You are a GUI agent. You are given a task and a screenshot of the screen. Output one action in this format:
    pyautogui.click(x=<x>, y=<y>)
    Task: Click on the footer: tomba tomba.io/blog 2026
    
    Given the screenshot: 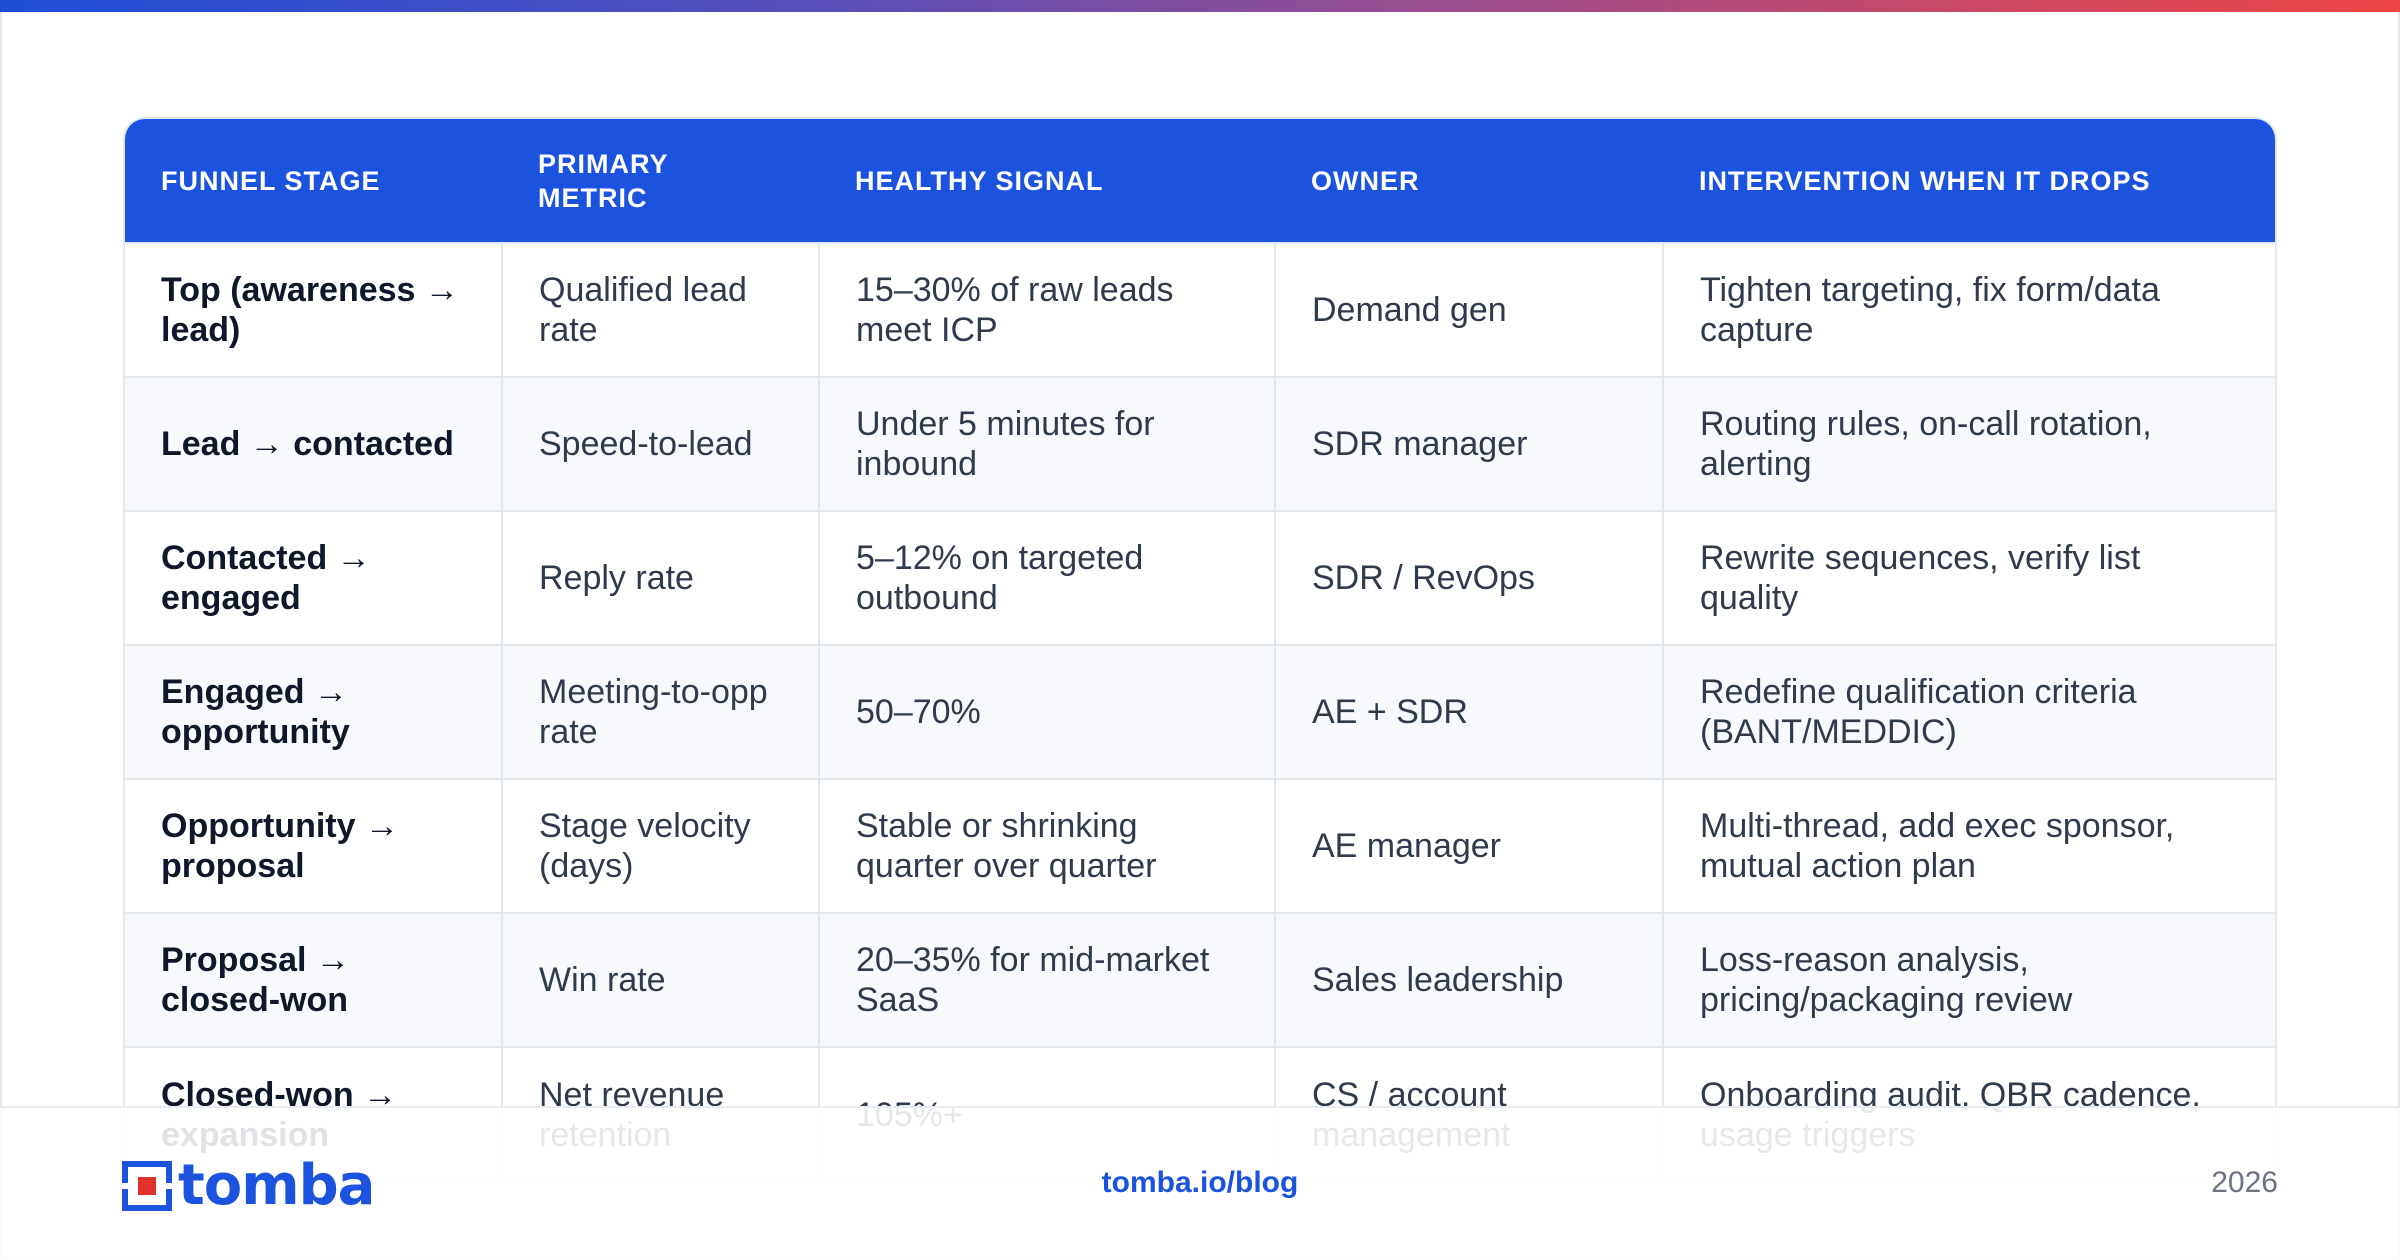 What is the action you would take?
    pyautogui.click(x=1200, y=1183)
    